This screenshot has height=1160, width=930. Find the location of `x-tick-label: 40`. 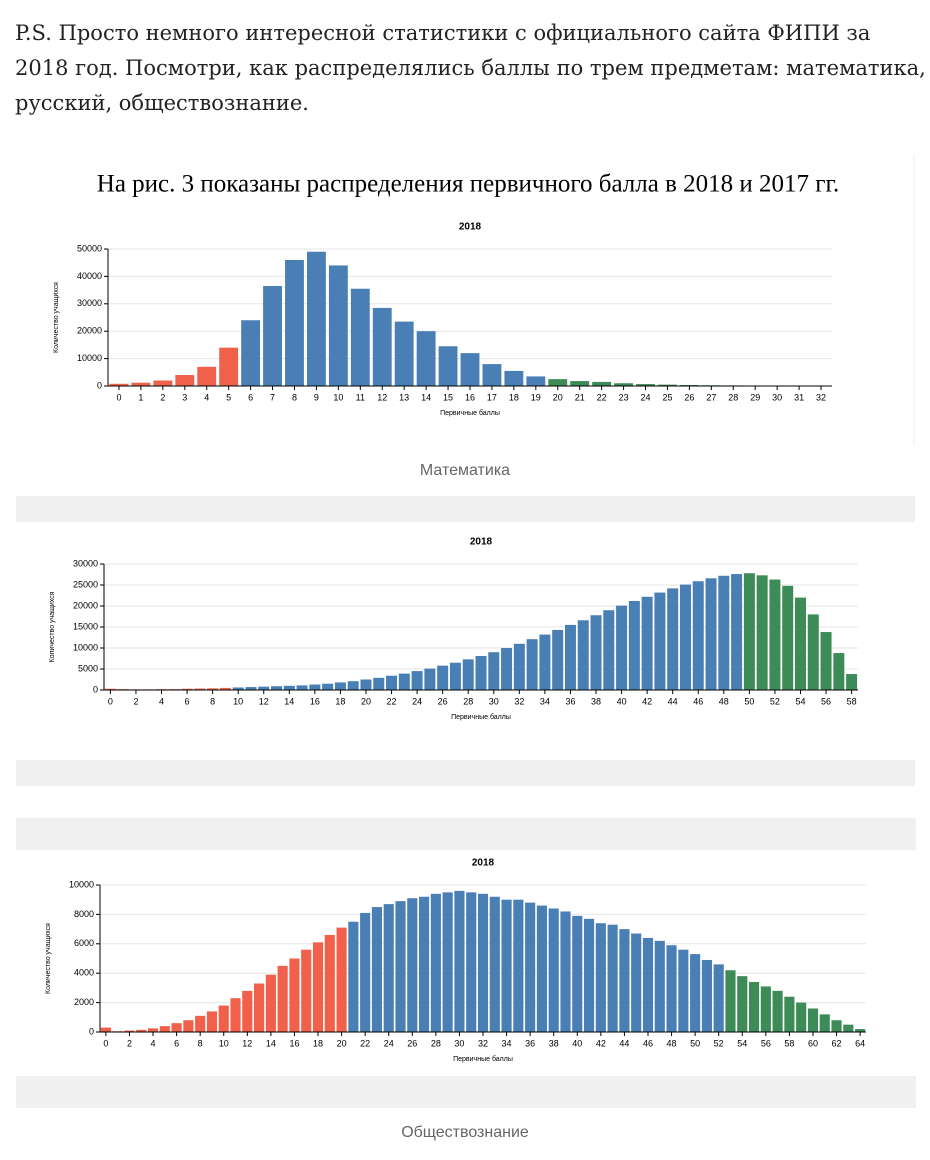

x-tick-label: 40 is located at coordinates (622, 701).